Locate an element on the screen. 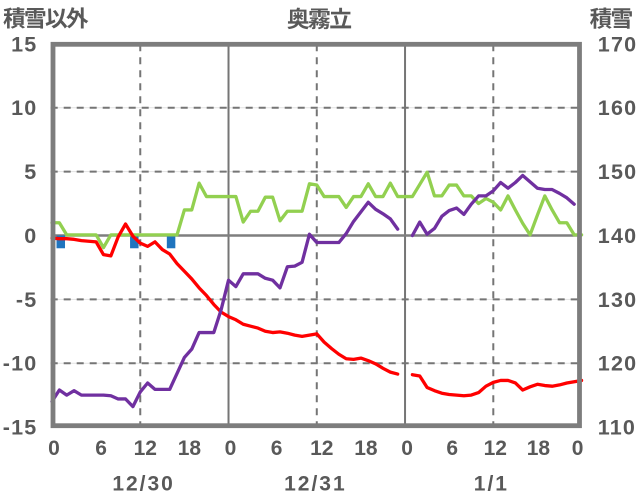  svg-text: -10 is located at coordinates (20, 364).